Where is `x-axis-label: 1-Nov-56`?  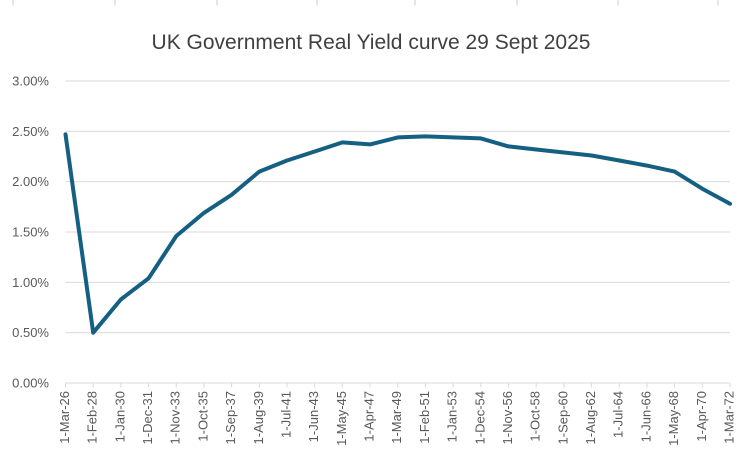
x-axis-label: 1-Nov-56 is located at coordinates (507, 417).